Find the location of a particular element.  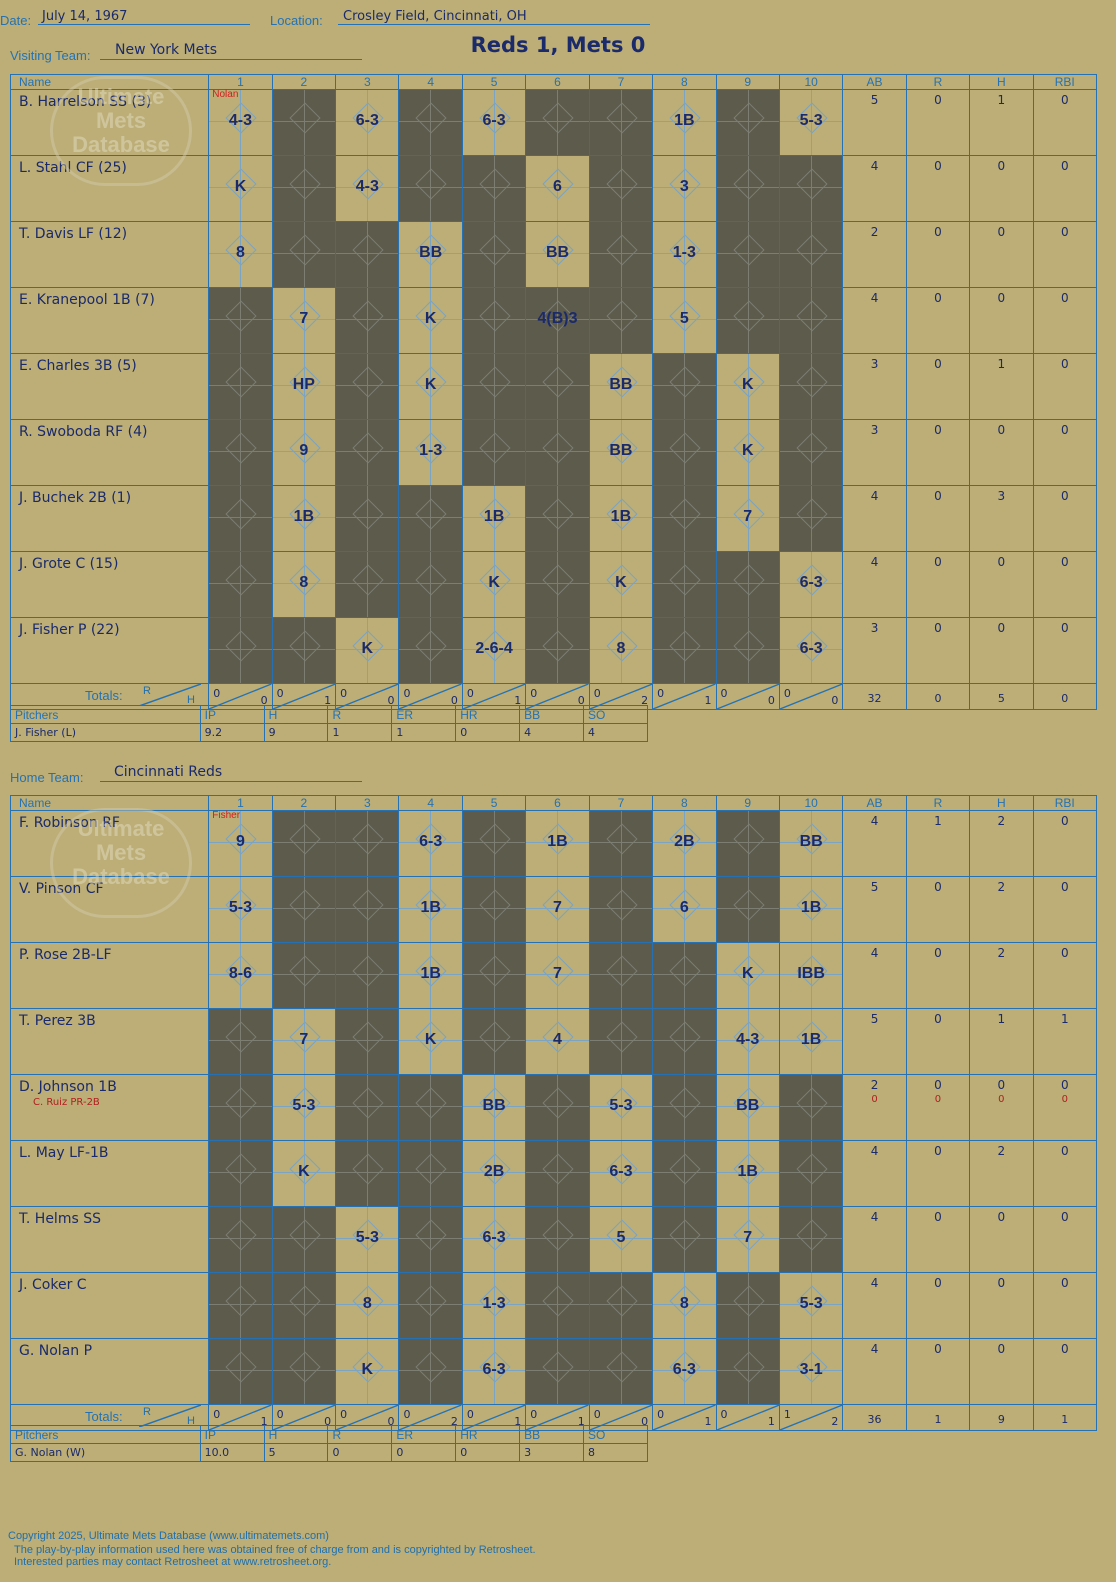

player-row: E. Kranepool 1B (7) 7 K 4(B)3 5 4 0 0 0 is located at coordinates (553, 320).